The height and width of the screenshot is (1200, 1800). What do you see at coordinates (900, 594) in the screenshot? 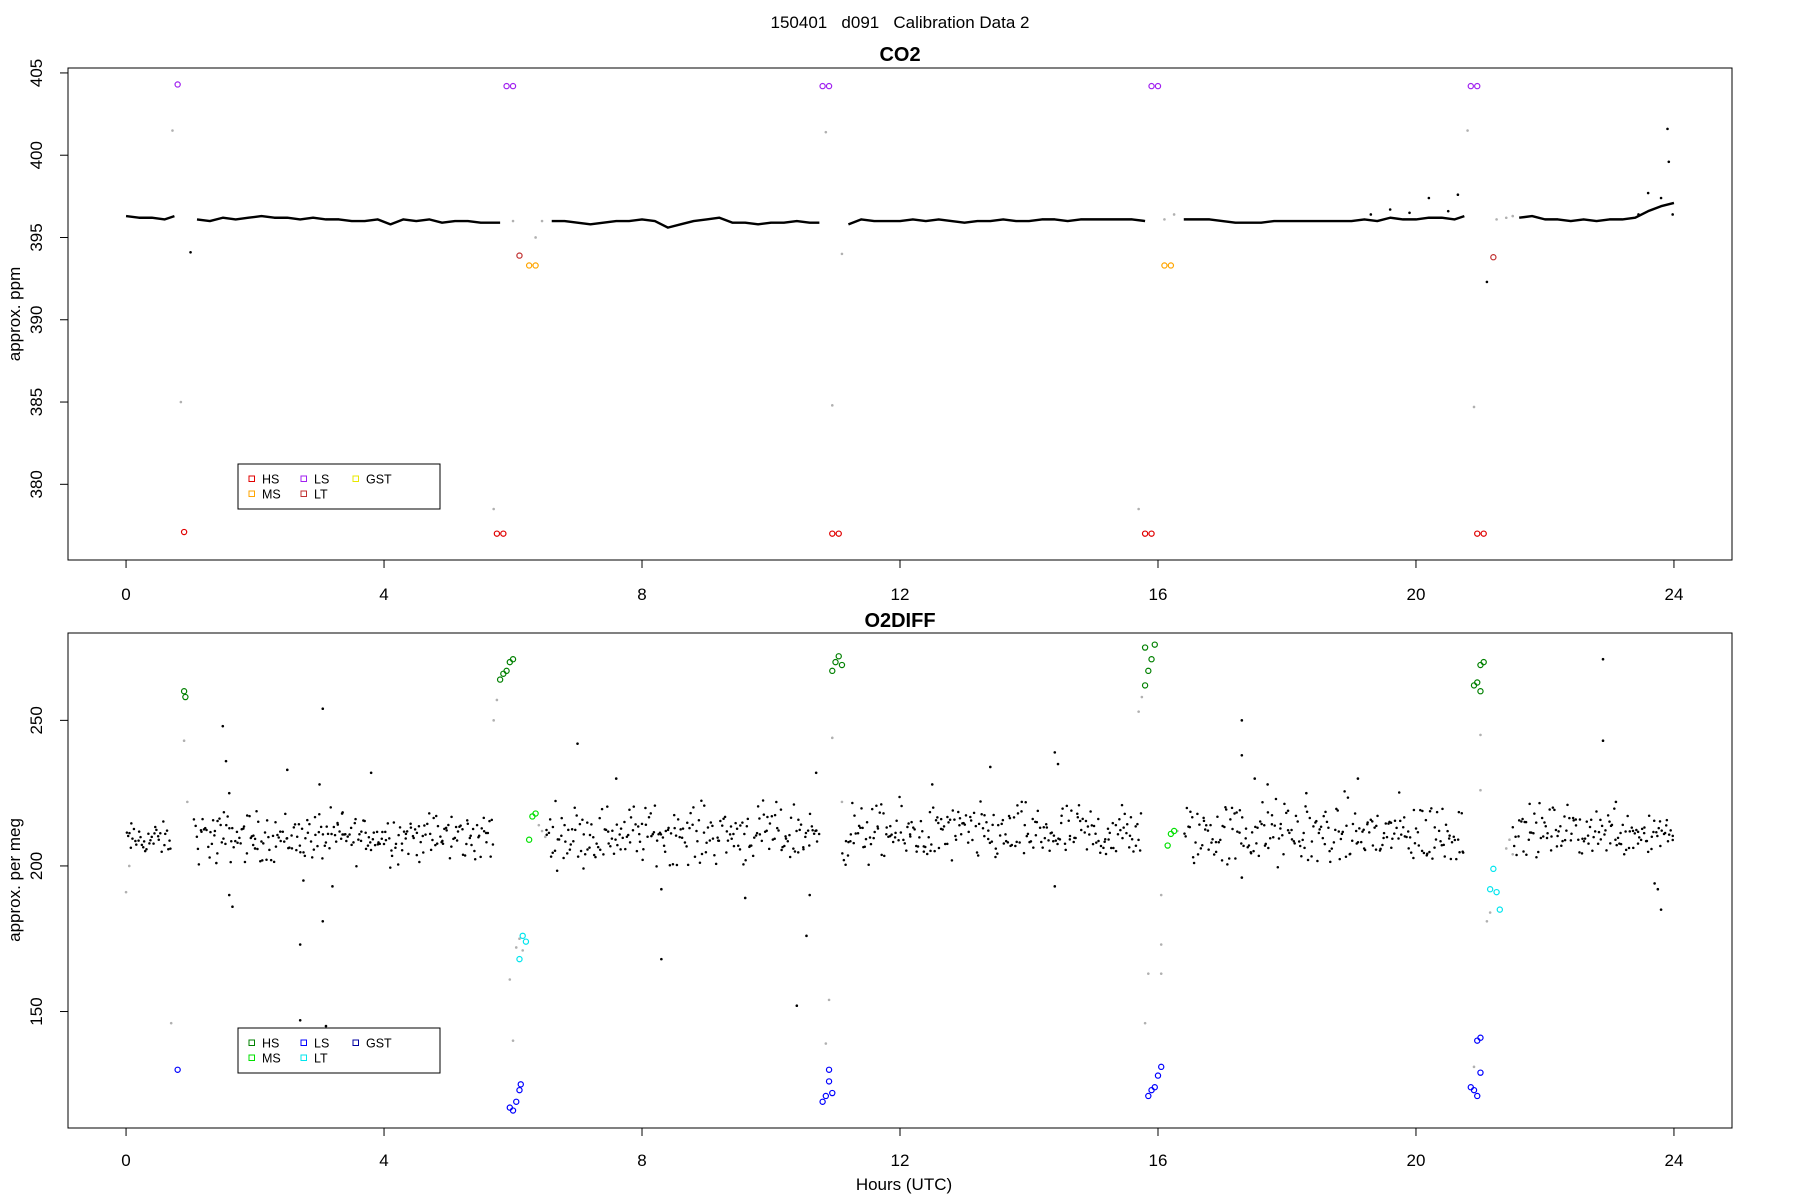
I see `co2-x-tick-label: 12` at bounding box center [900, 594].